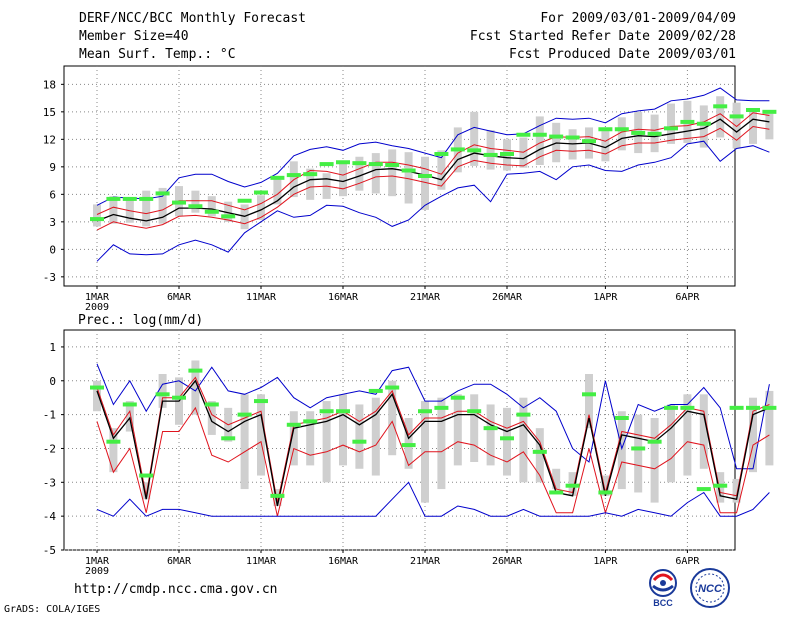  Describe the element at coordinates (261, 561) in the screenshot. I see `x-tick-label: 11MAR` at that location.